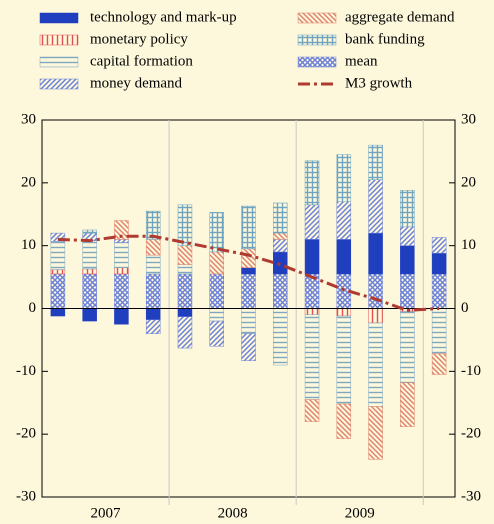 The image size is (494, 524). I want to click on y-tick-label: -10, so click(26, 371).